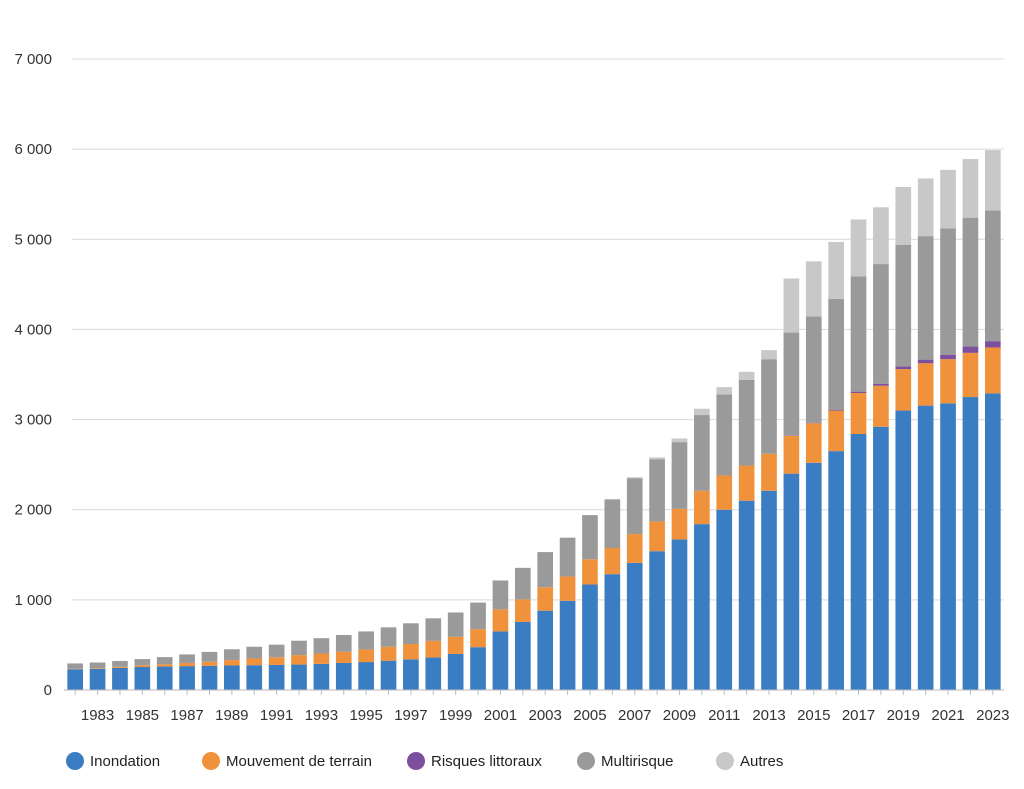  Describe the element at coordinates (142, 666) in the screenshot. I see `bar-segment-mouvement-de-terrain-1985` at that location.